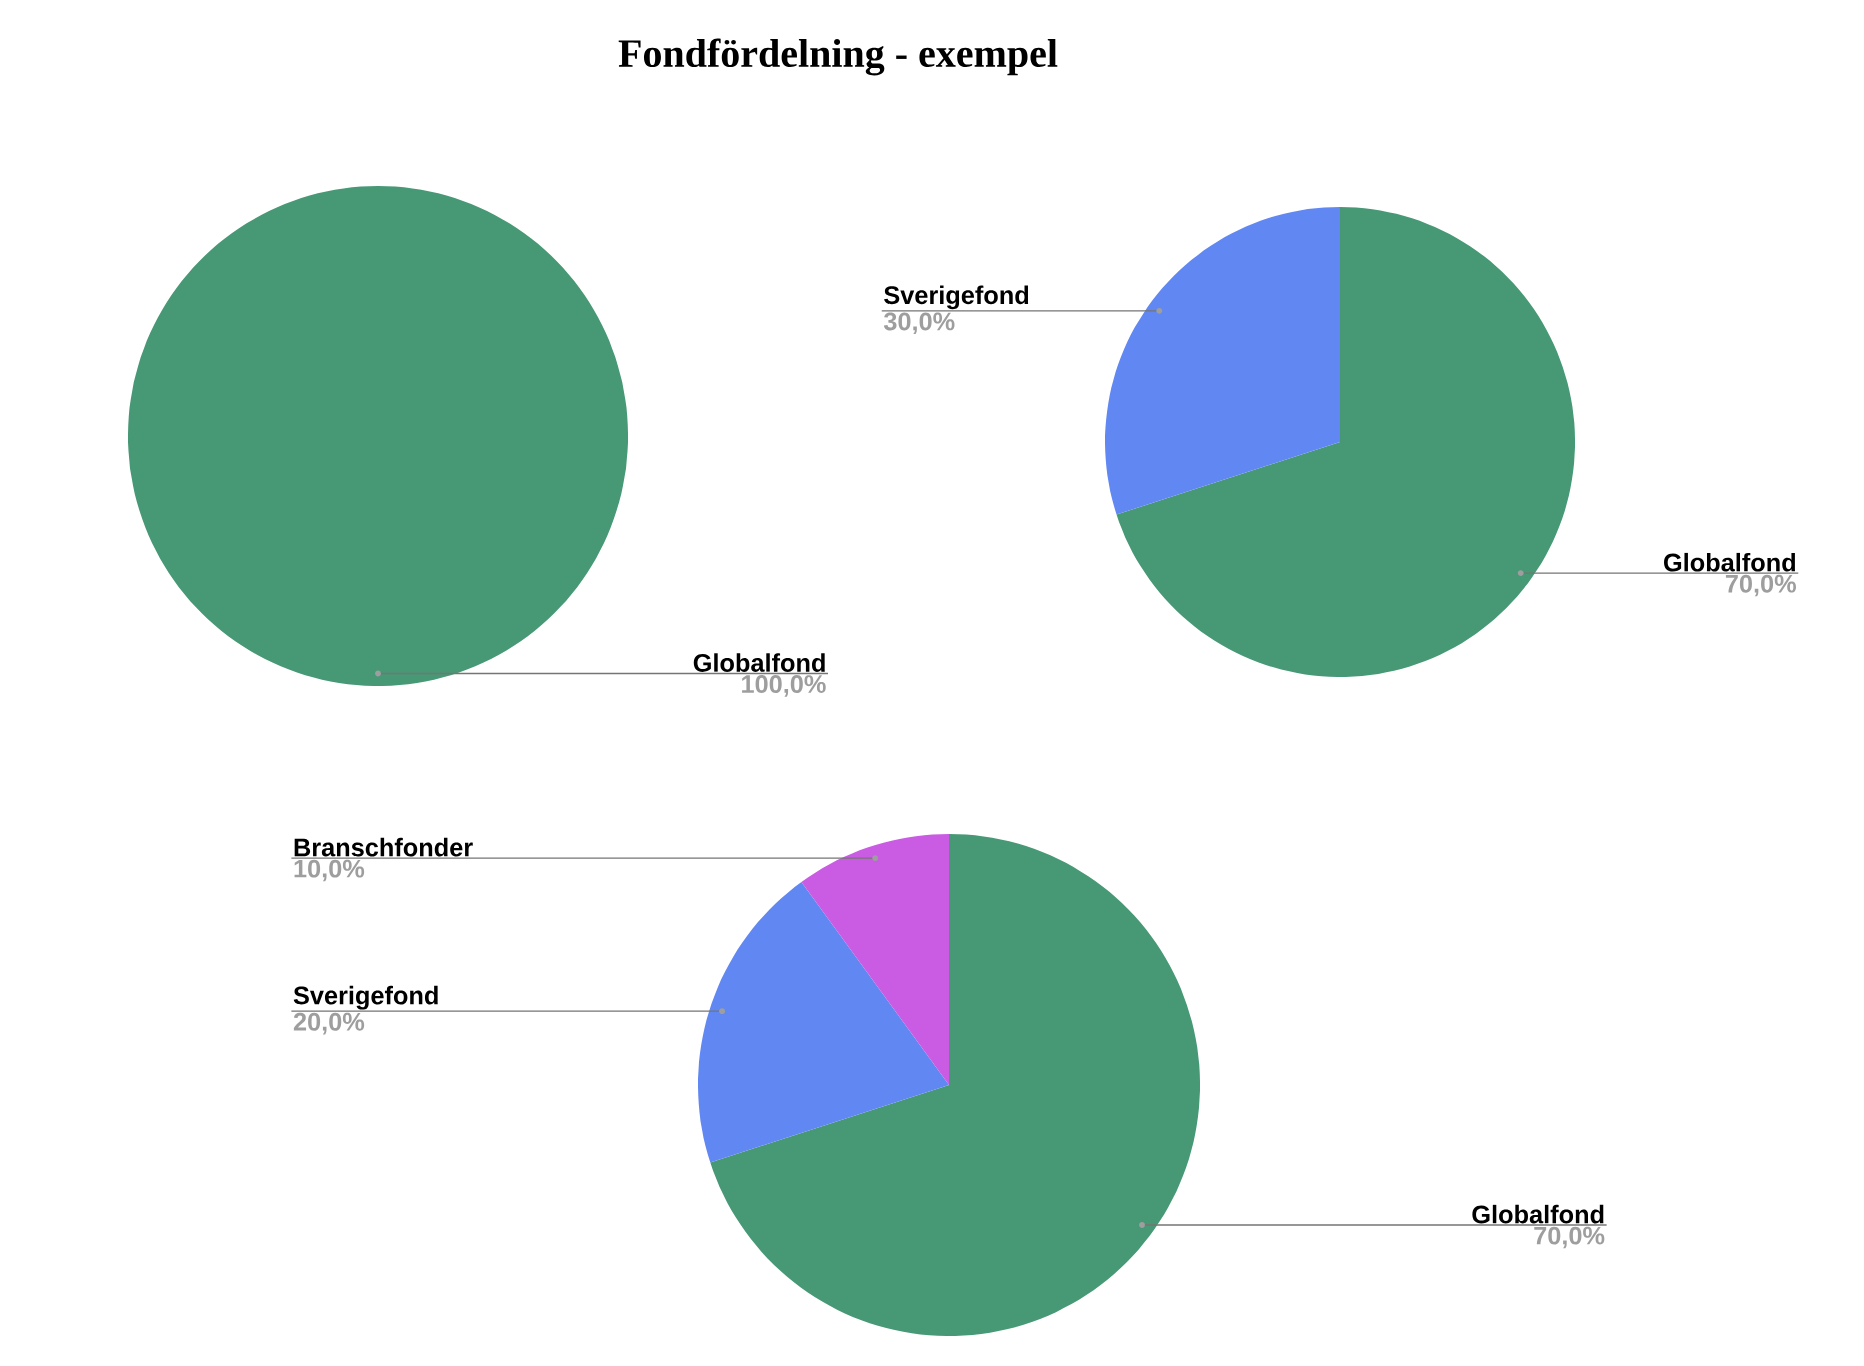 Image resolution: width=1864 pixels, height=1366 pixels. Describe the element at coordinates (784, 686) in the screenshot. I see `data-label: 100,0%` at that location.